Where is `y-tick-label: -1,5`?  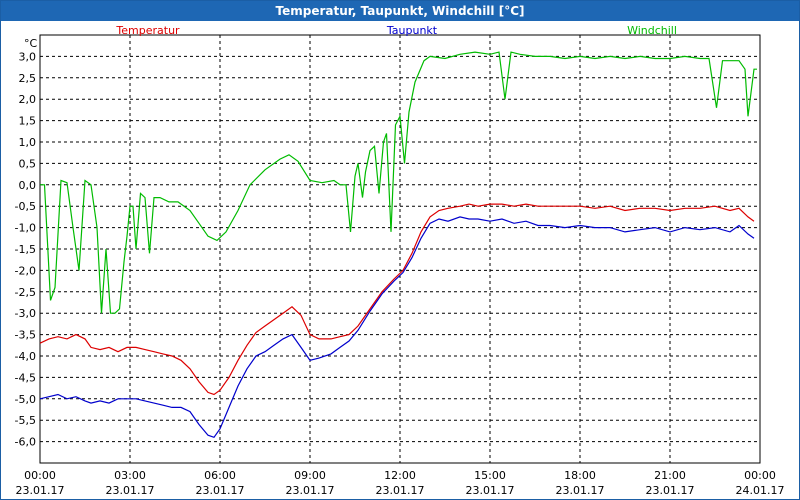
y-tick-label: -1,5 is located at coordinates (25, 249).